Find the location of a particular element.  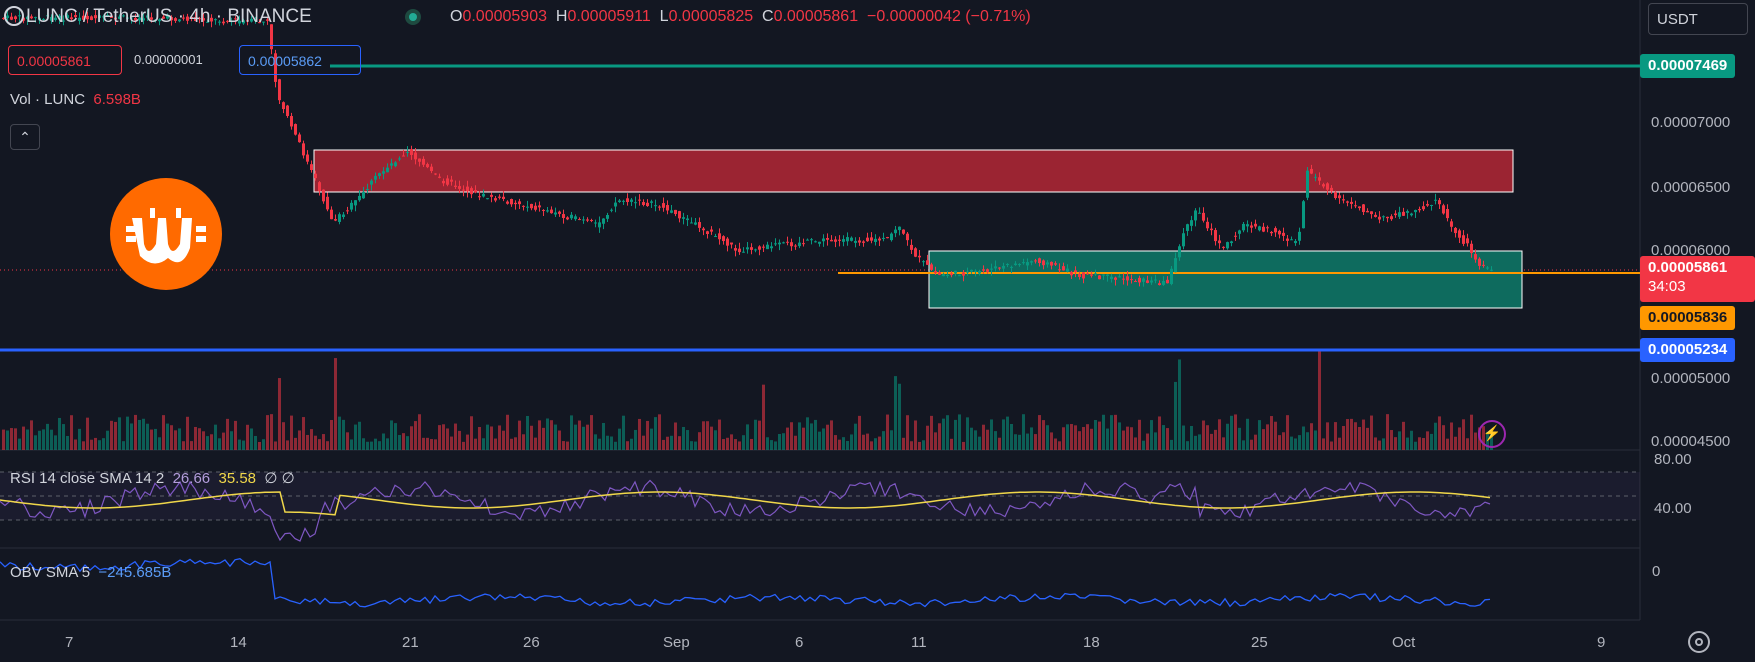

currency-selector: USDT is located at coordinates (1698, 19).